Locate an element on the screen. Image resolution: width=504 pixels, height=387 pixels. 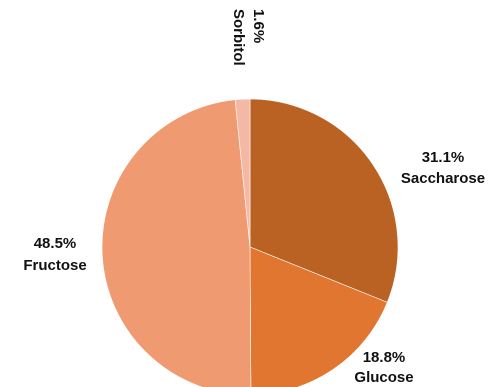
pie-slice-sorbitol is located at coordinates (242, 173).